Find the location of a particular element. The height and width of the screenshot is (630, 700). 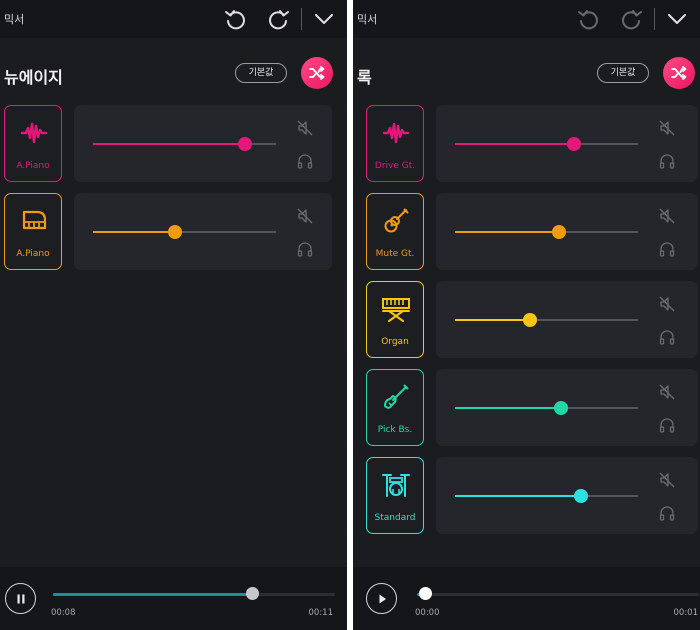

instrument-label: Drive Gt. is located at coordinates (395, 166).